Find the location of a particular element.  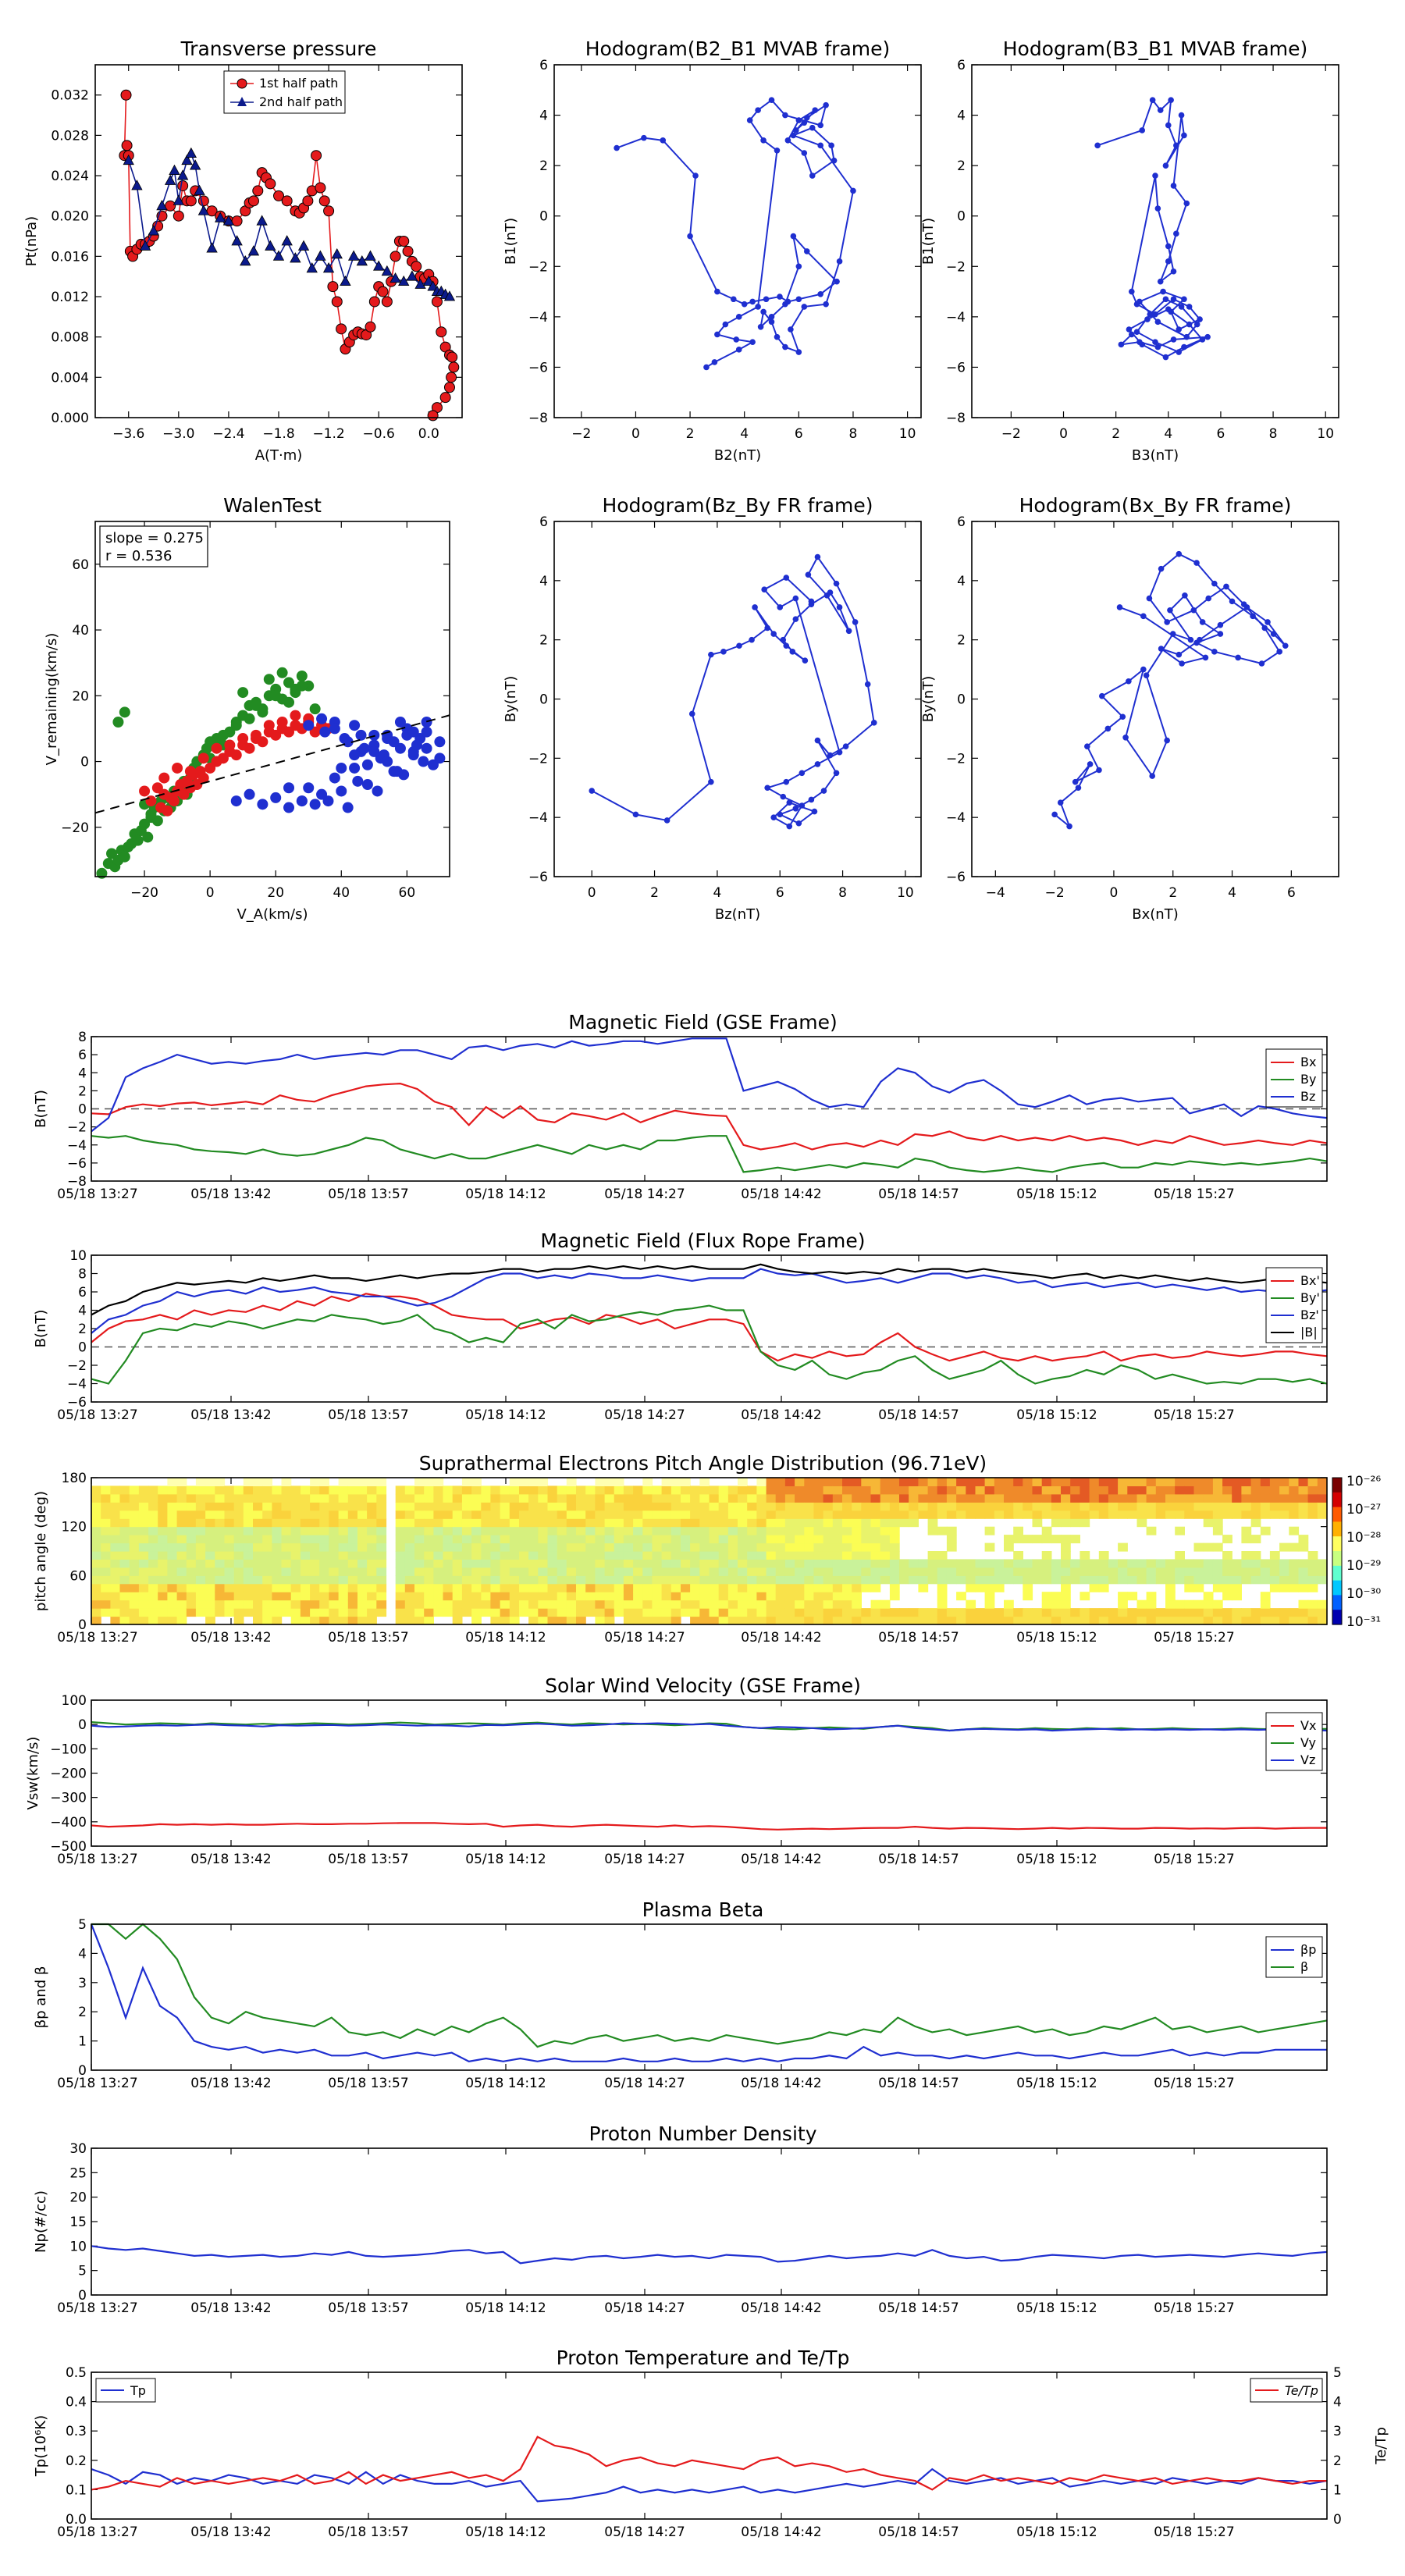

vsw-time-label: 05/18 14:27 is located at coordinates (645, 1859).